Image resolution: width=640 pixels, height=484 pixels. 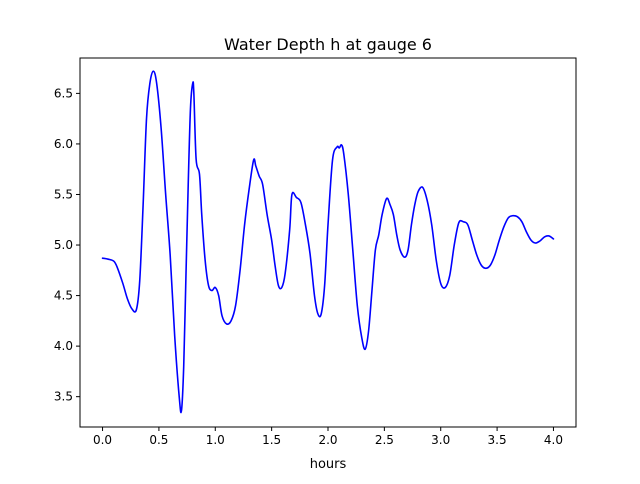 I want to click on y-tick-label: 6.5, so click(x=63, y=93).